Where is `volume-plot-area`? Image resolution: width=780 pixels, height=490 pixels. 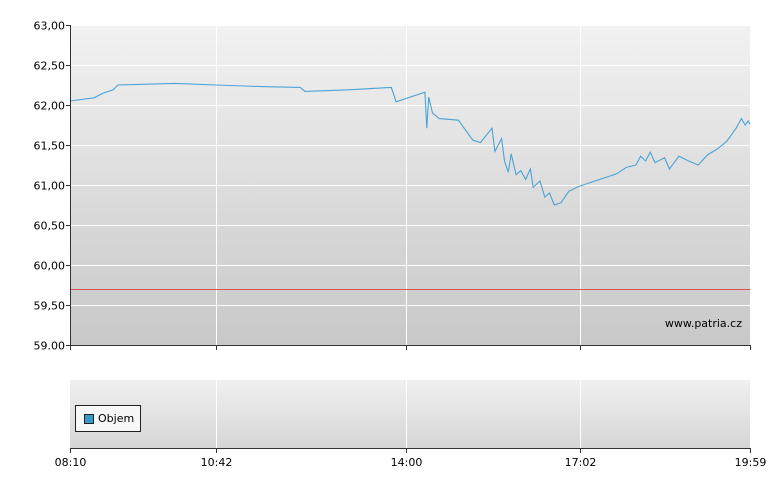
volume-plot-area is located at coordinates (410, 414).